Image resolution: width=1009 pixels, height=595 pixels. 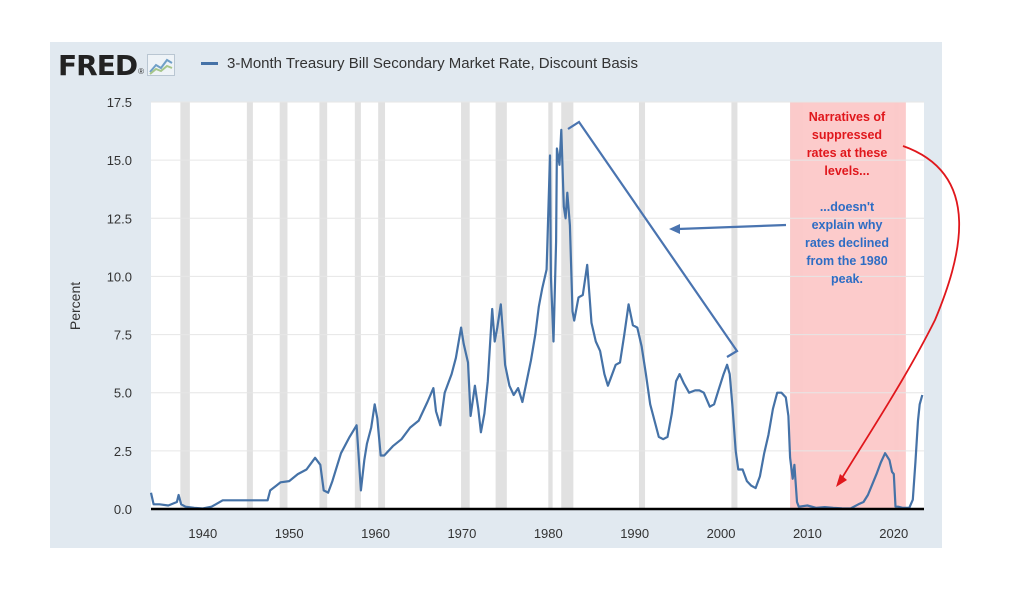 I want to click on x-tick-label: 1950, so click(x=289, y=533).